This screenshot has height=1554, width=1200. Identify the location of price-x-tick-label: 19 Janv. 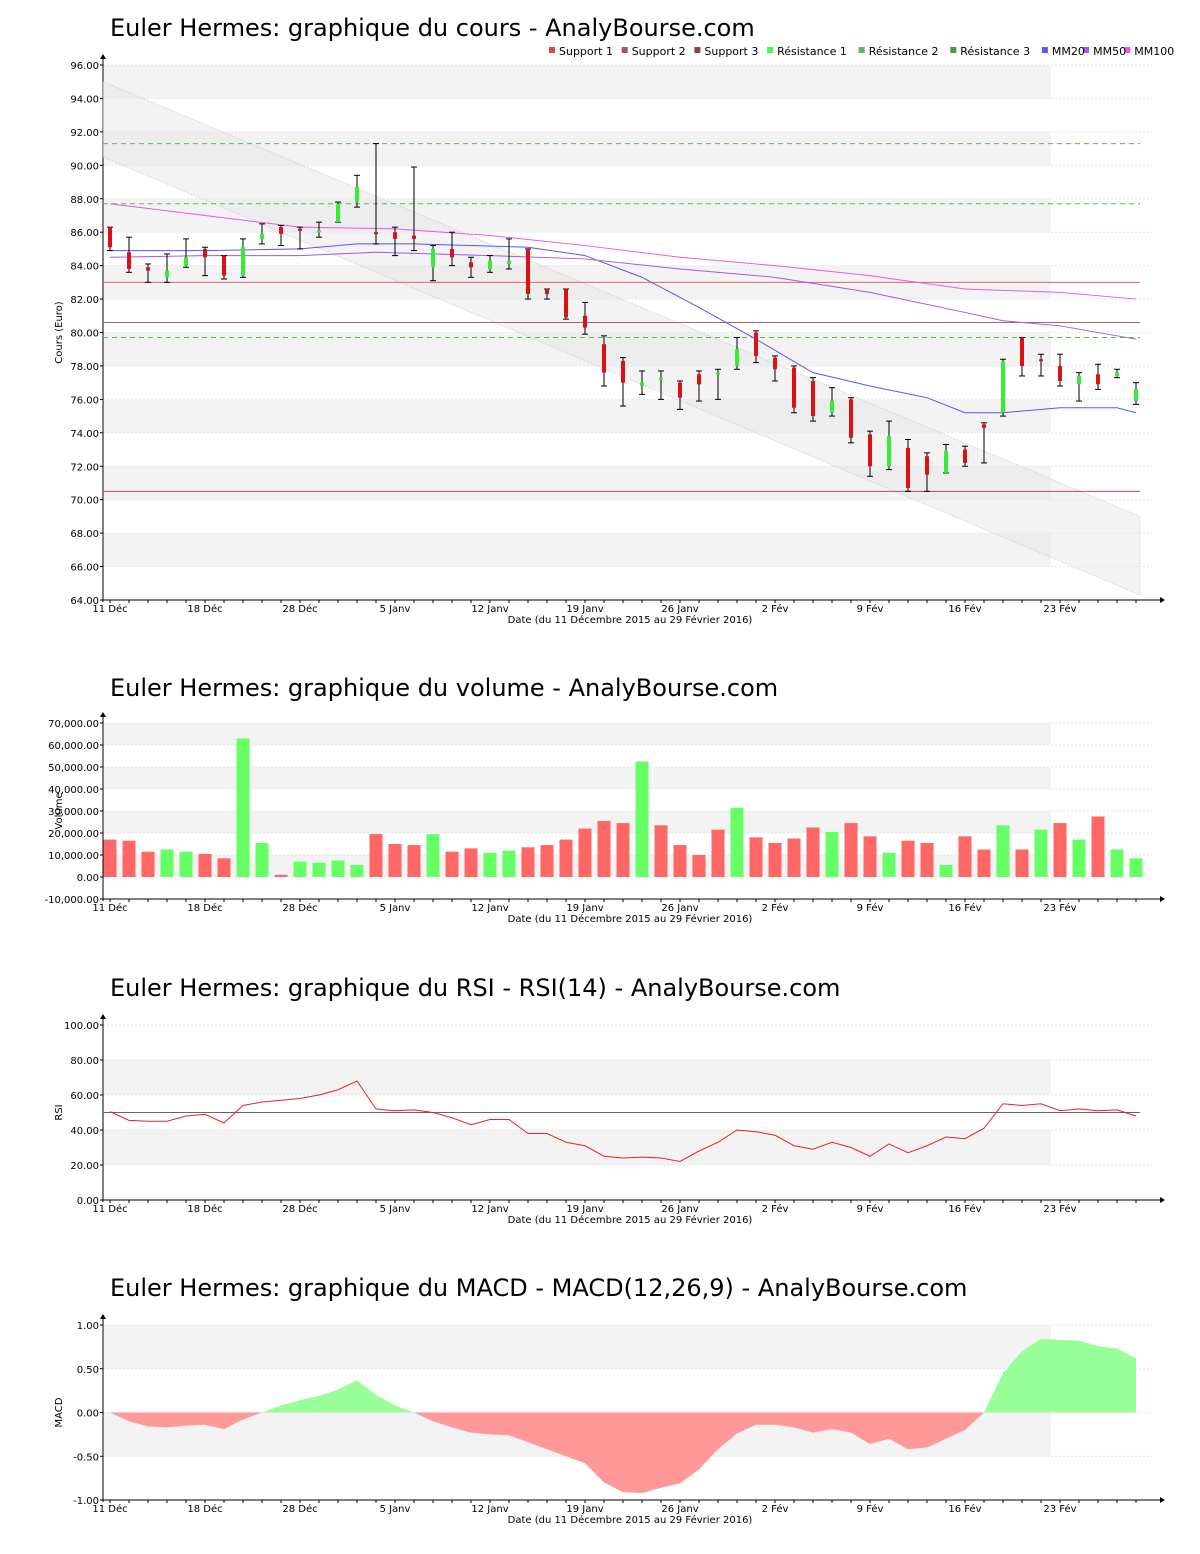
(584, 609).